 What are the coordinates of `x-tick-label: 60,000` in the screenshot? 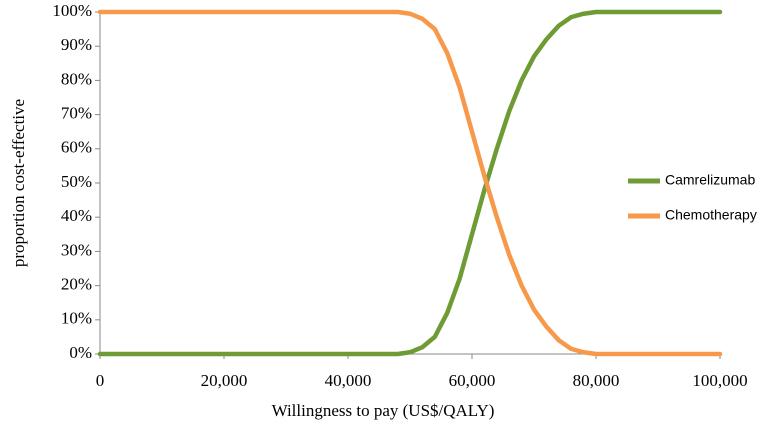 It's located at (472, 380).